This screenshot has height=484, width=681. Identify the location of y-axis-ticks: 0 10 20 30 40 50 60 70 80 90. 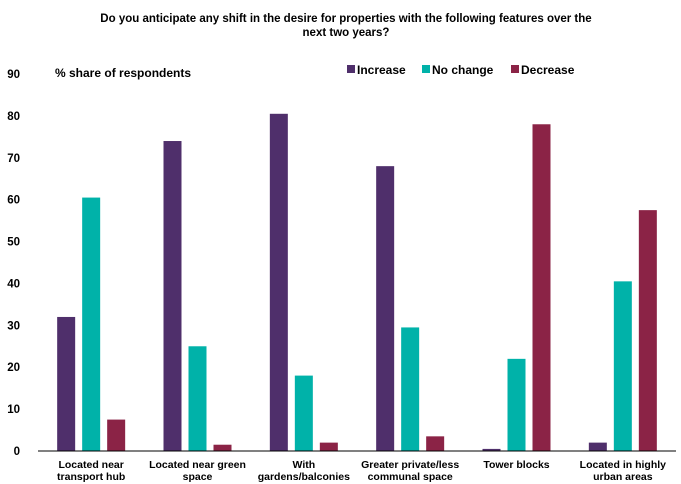
(13, 263).